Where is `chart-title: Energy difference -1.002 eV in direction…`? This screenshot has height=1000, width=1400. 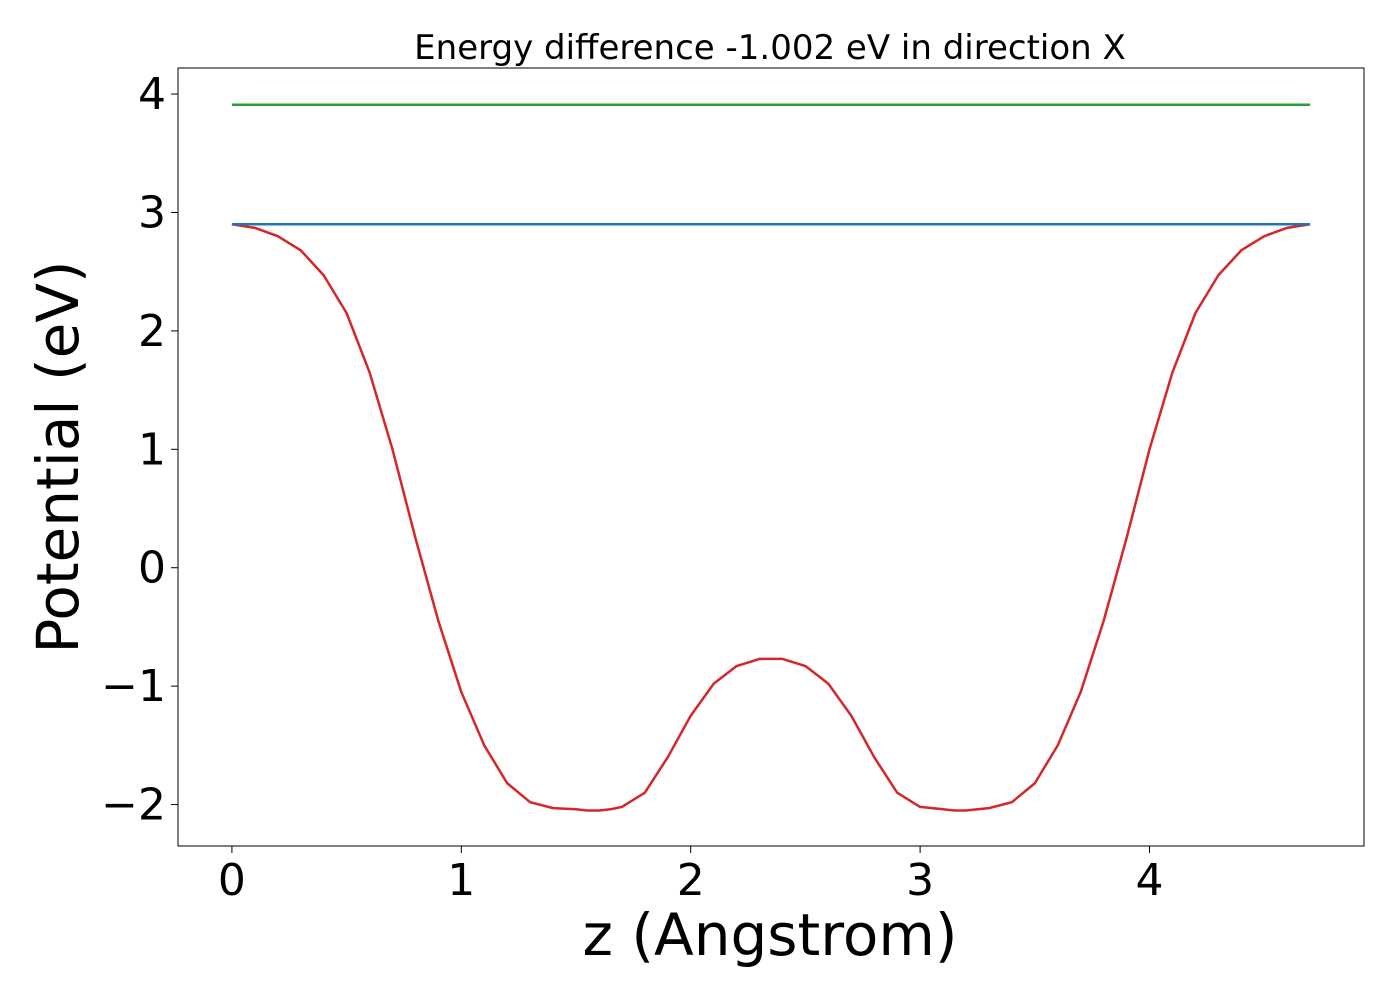
chart-title: Energy difference -1.002 eV in direction… is located at coordinates (770, 48).